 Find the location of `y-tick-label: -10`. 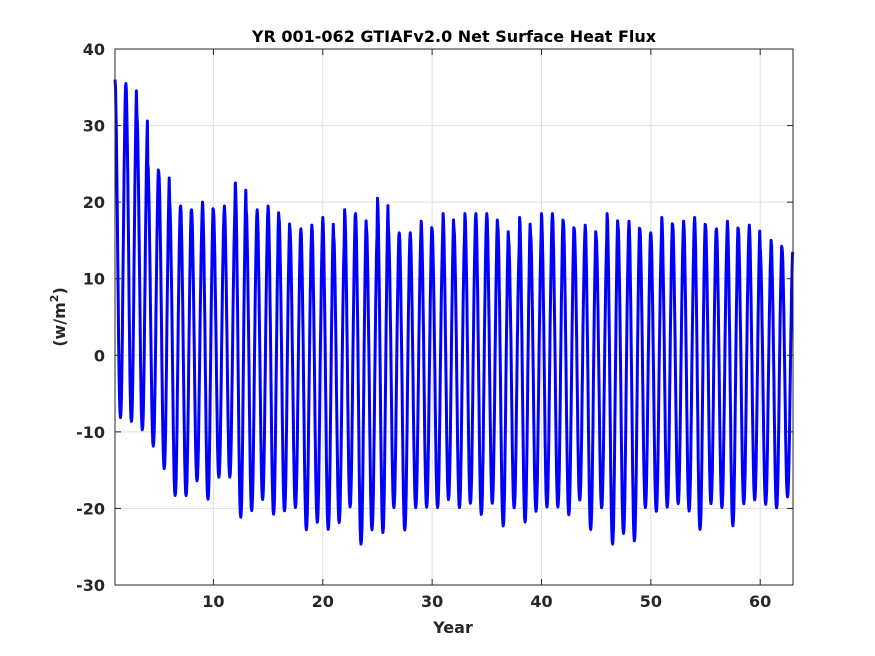

y-tick-label: -10 is located at coordinates (90, 432).